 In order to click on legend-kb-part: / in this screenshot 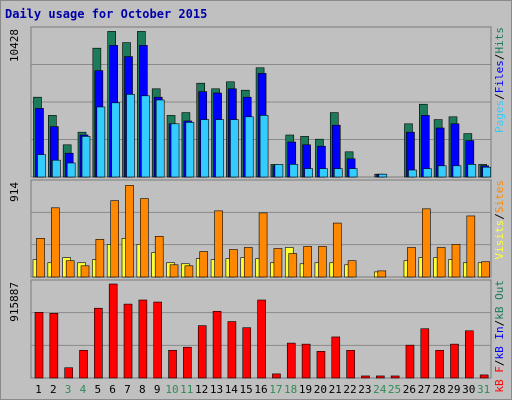, I will do `click(499, 323)`.